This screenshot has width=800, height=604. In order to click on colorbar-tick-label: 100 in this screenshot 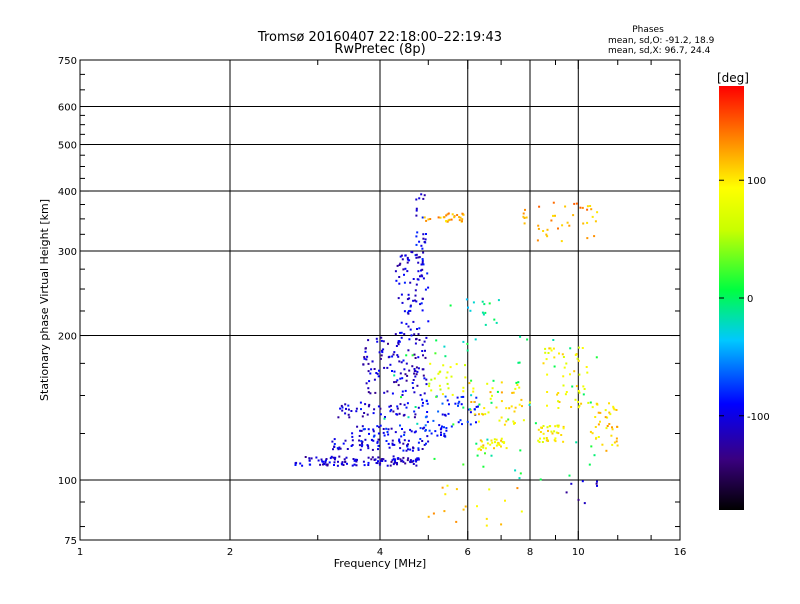, I will do `click(756, 181)`.